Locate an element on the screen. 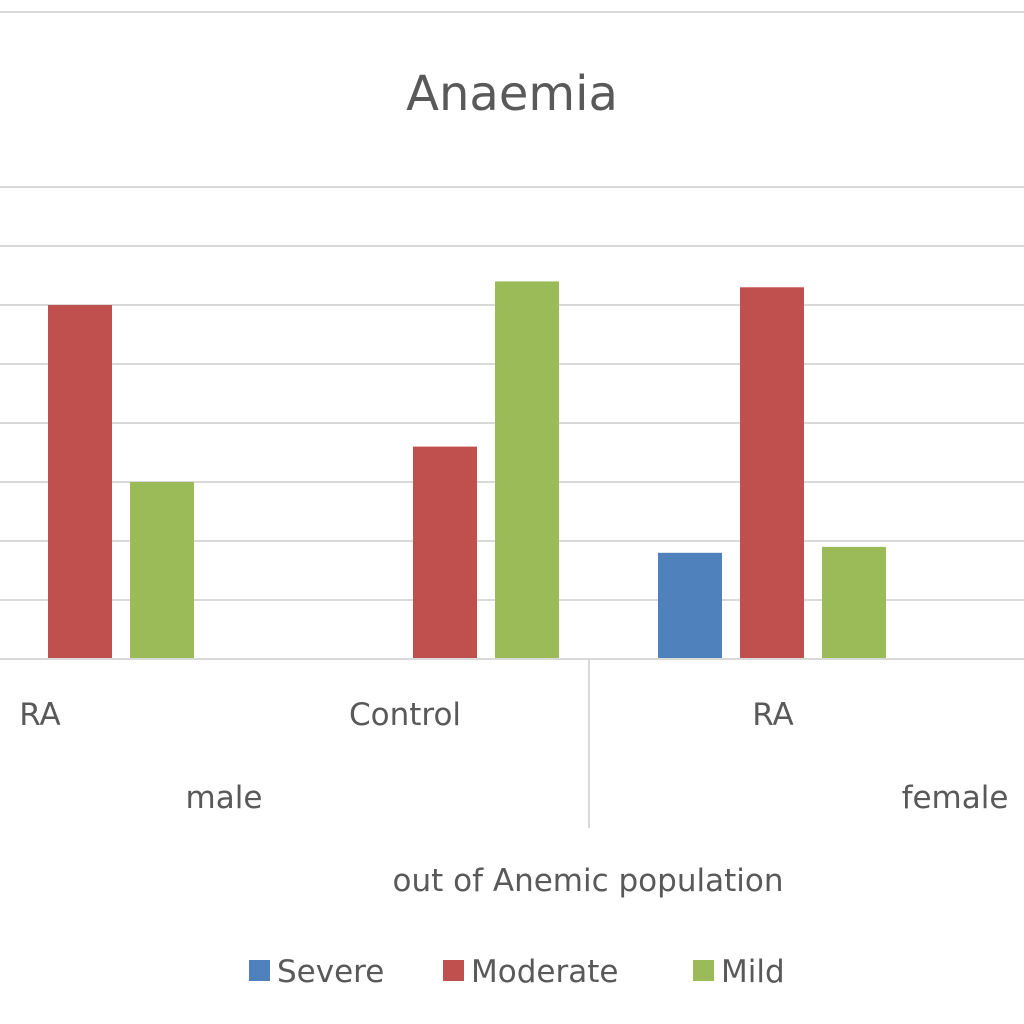 Image resolution: width=1024 pixels, height=1024 pixels. x-axis-title: out of Anemic population is located at coordinates (588, 881).